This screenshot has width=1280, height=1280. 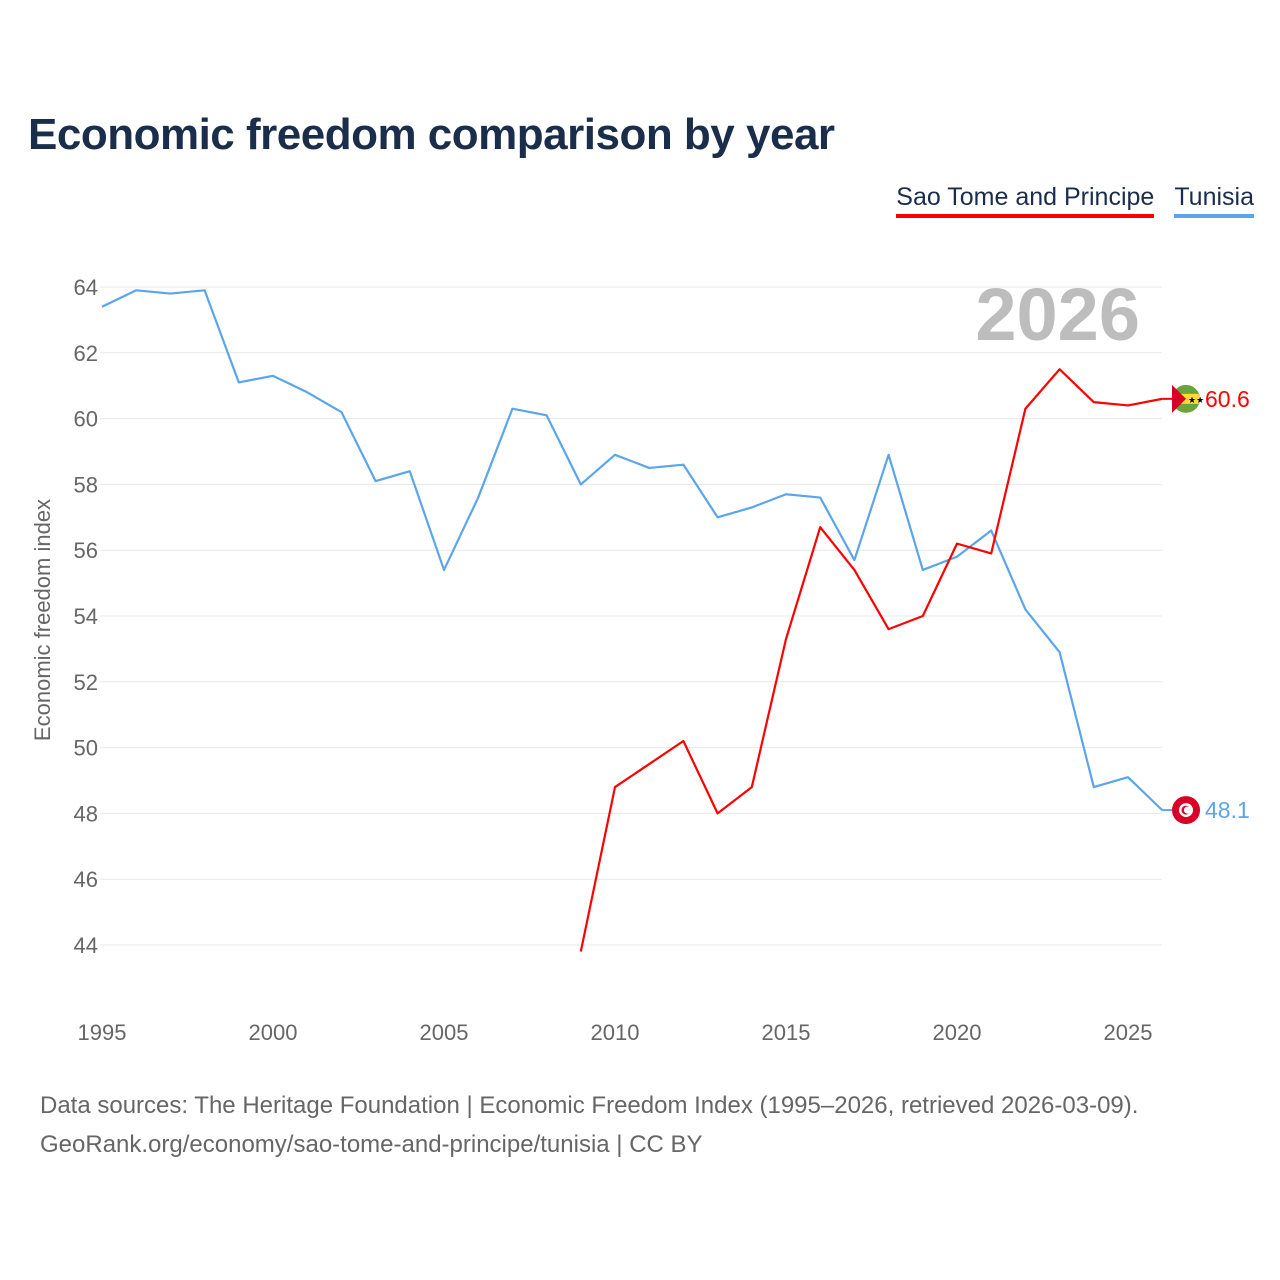 I want to click on y-tick-label: 60, so click(x=86, y=419).